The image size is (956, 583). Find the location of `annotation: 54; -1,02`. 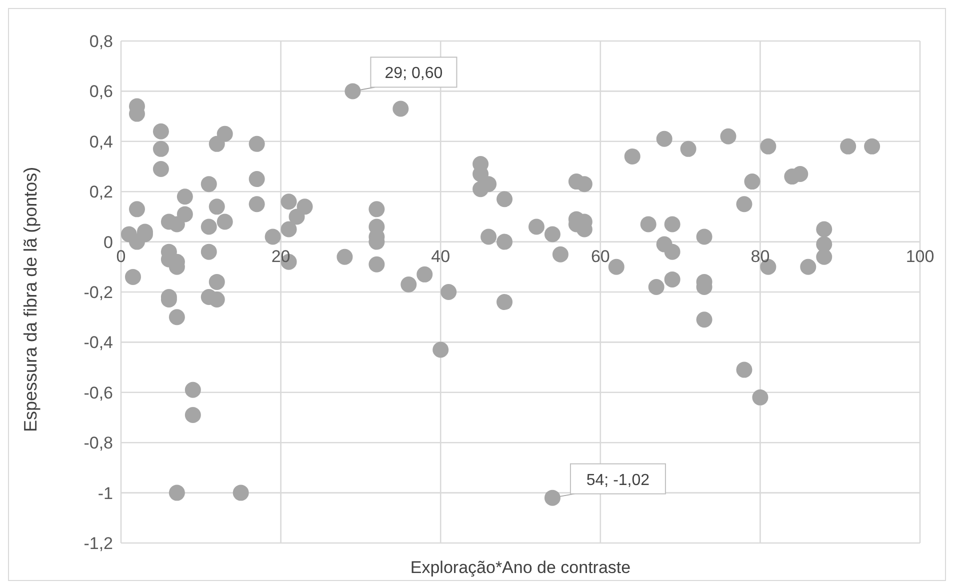

annotation: 54; -1,02 is located at coordinates (618, 480).